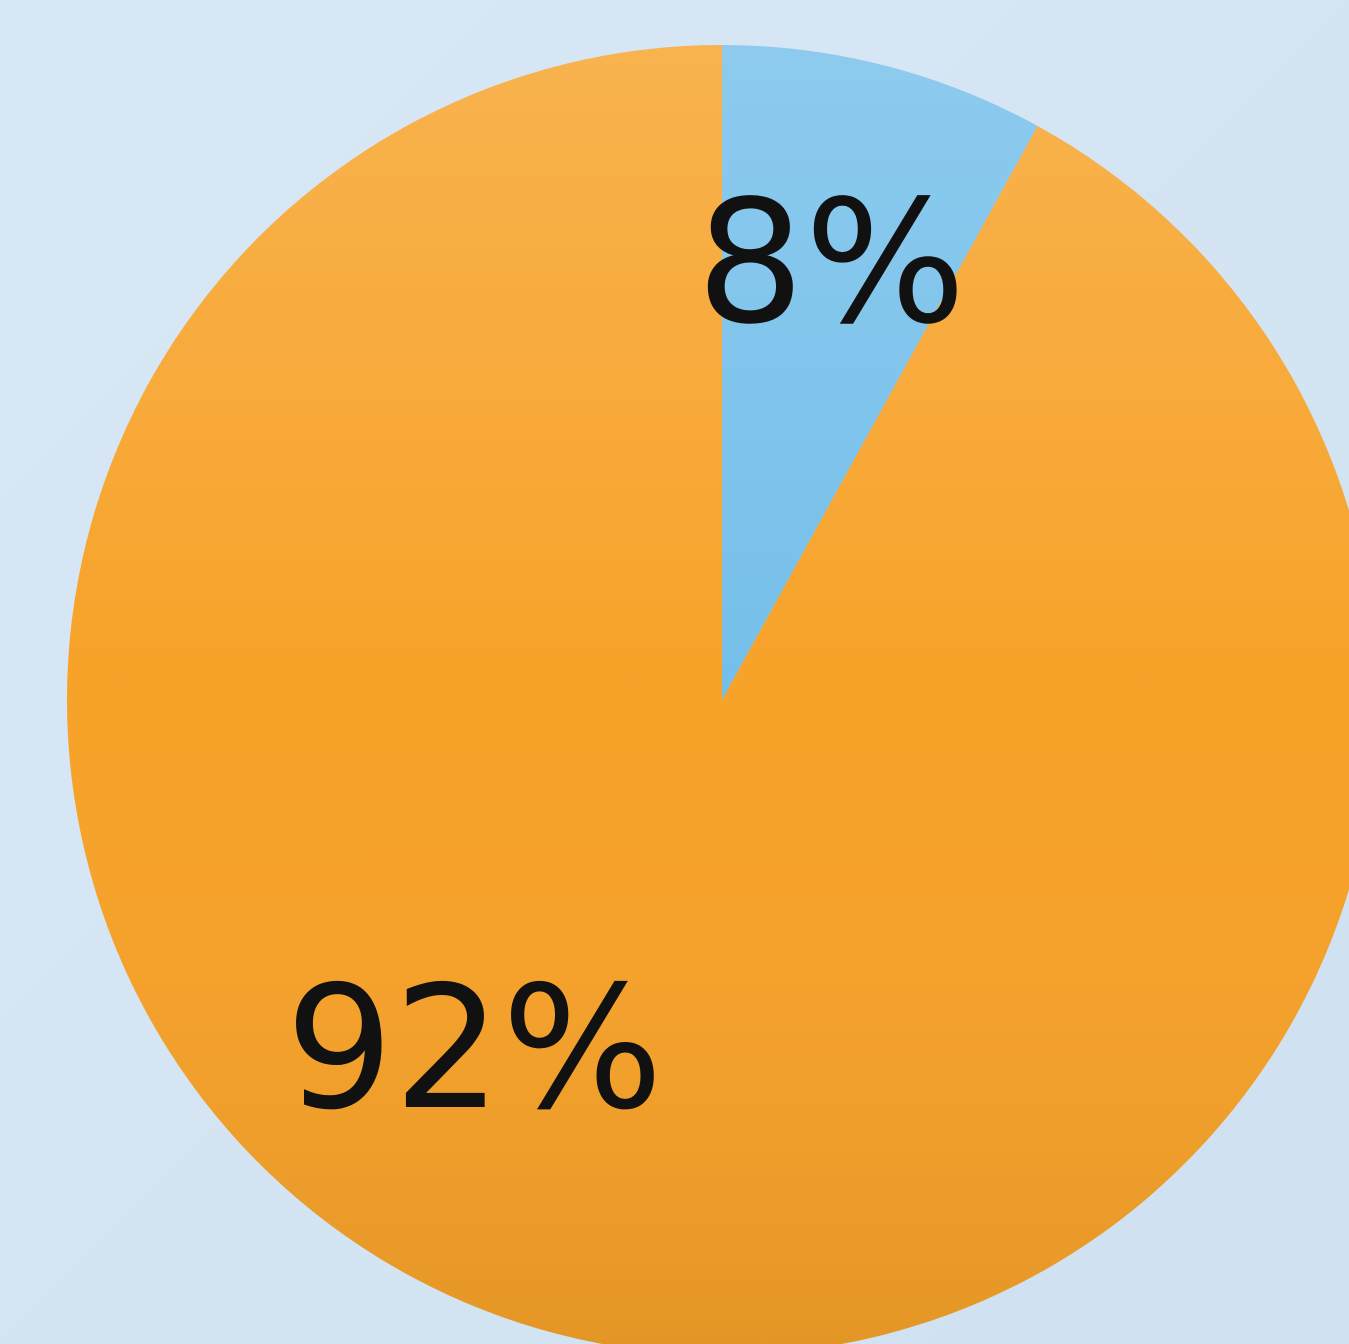 The width and height of the screenshot is (1349, 1344). What do you see at coordinates (474, 1049) in the screenshot?
I see `data-label: 92%` at bounding box center [474, 1049].